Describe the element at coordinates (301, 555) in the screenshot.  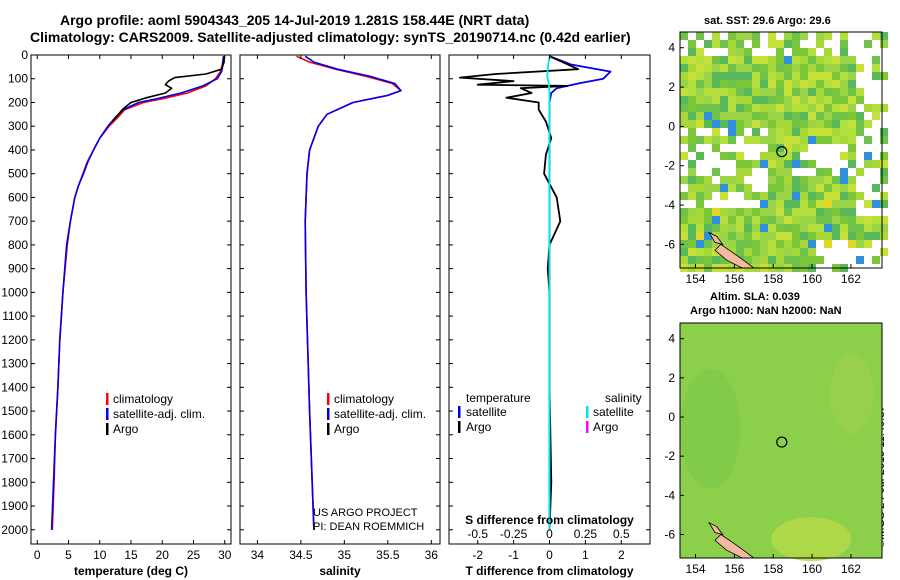
I see `salinity-tick-label: 34.5` at that location.